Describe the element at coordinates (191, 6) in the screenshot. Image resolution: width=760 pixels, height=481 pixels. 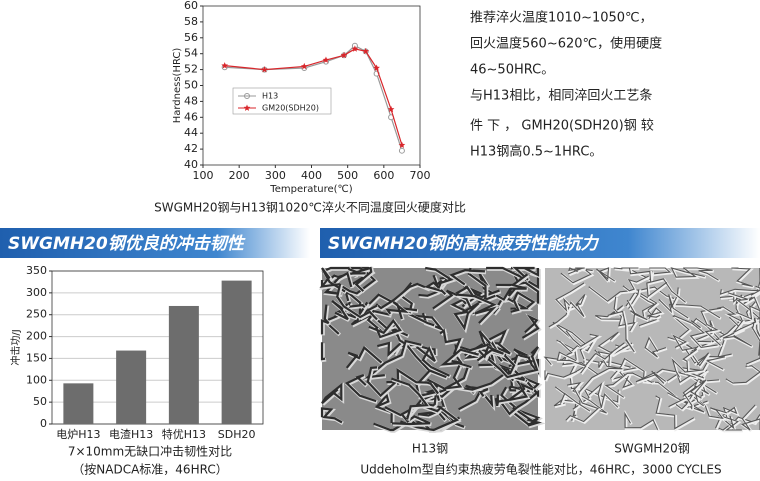
I see `y-tick-label: 60` at that location.